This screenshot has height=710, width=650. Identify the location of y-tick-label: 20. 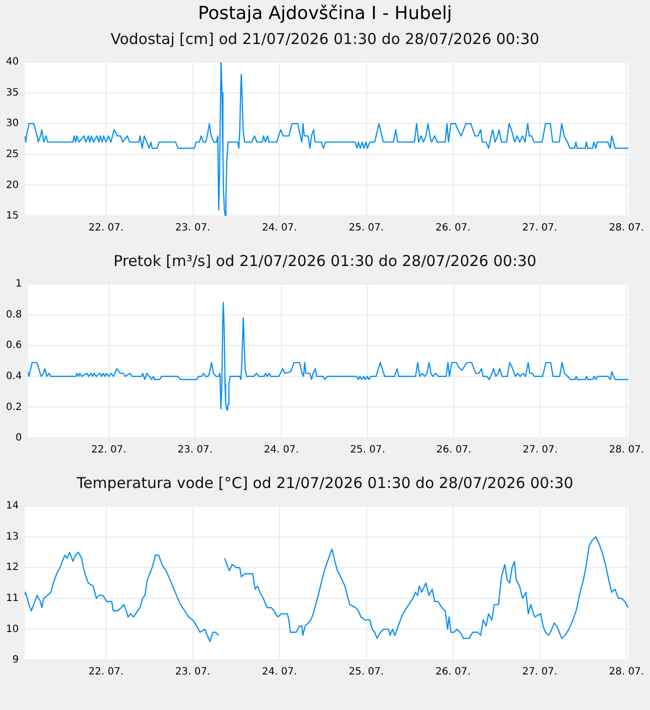
(12, 185).